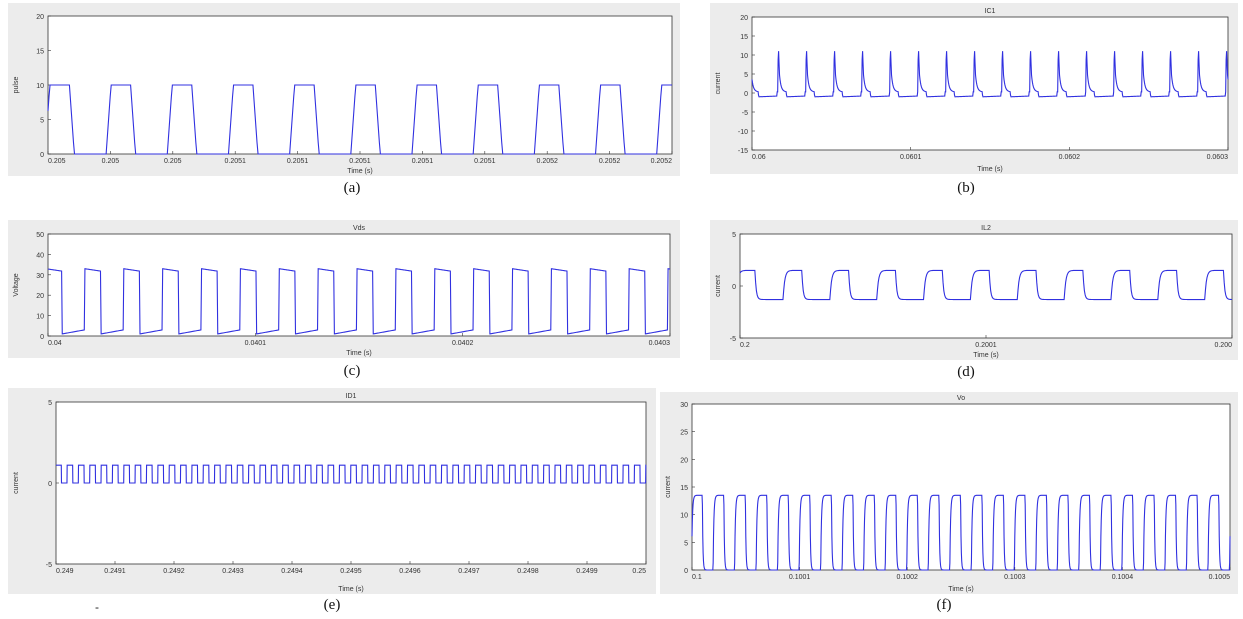 This screenshot has width=1243, height=619. Describe the element at coordinates (966, 188) in the screenshot. I see `caption-b: (b)` at that location.